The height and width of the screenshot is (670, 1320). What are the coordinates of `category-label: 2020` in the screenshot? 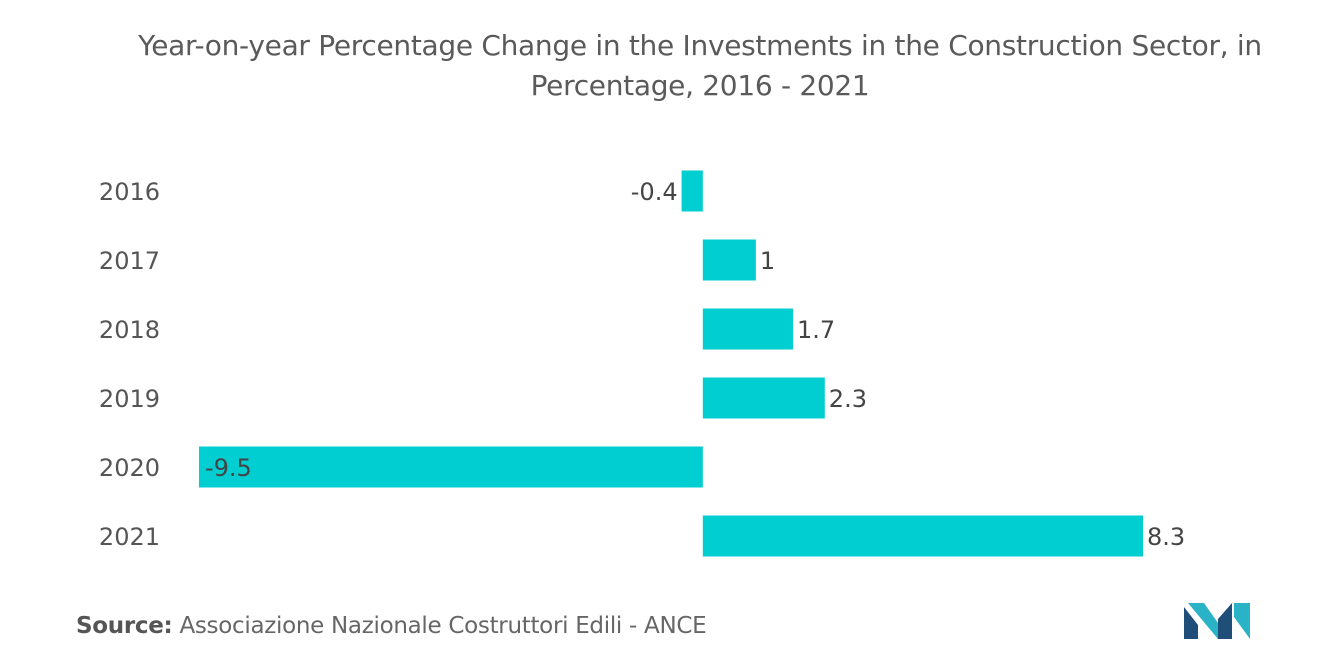 It's located at (129, 468).